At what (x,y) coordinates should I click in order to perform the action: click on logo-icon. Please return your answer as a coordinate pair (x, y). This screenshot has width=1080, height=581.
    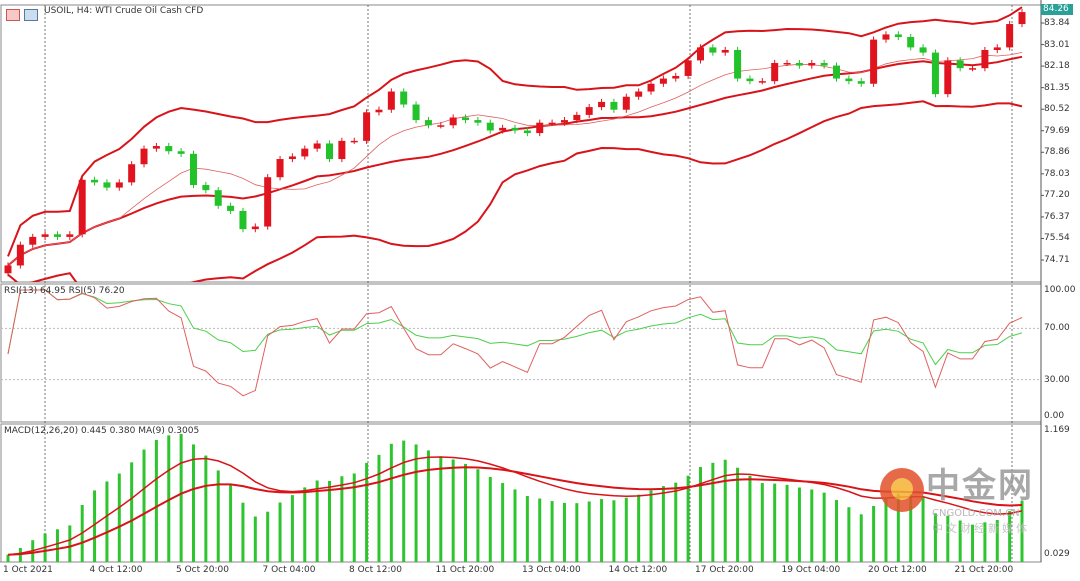
    Looking at the image, I should click on (902, 490).